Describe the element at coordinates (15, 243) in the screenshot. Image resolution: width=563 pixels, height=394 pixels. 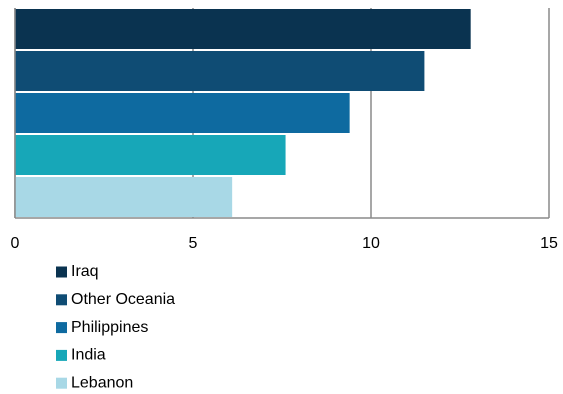
I see `x-tick-label: 0` at that location.